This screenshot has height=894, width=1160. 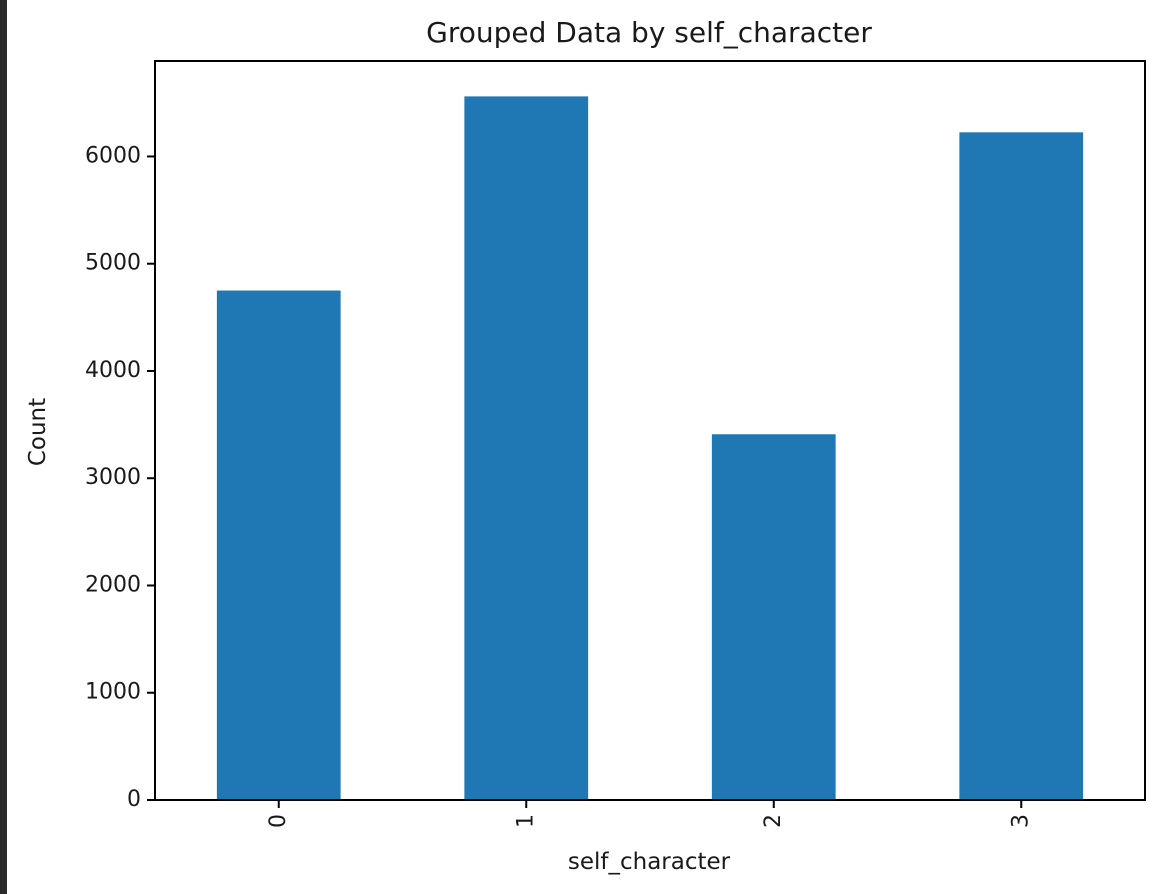 What do you see at coordinates (525, 821) in the screenshot?
I see `x-tick-label-1: 1` at bounding box center [525, 821].